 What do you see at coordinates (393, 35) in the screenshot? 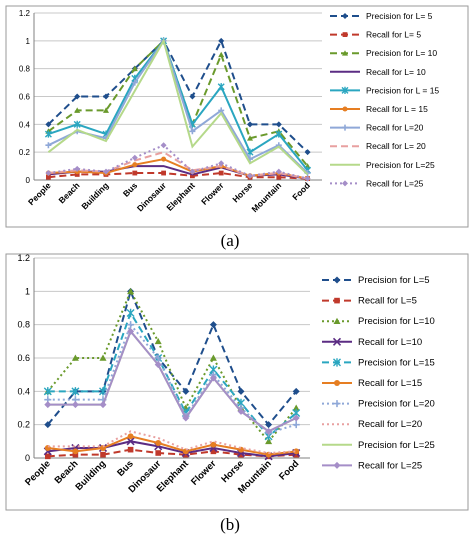
I see `legend-label: Recall for L= 5` at bounding box center [393, 35].